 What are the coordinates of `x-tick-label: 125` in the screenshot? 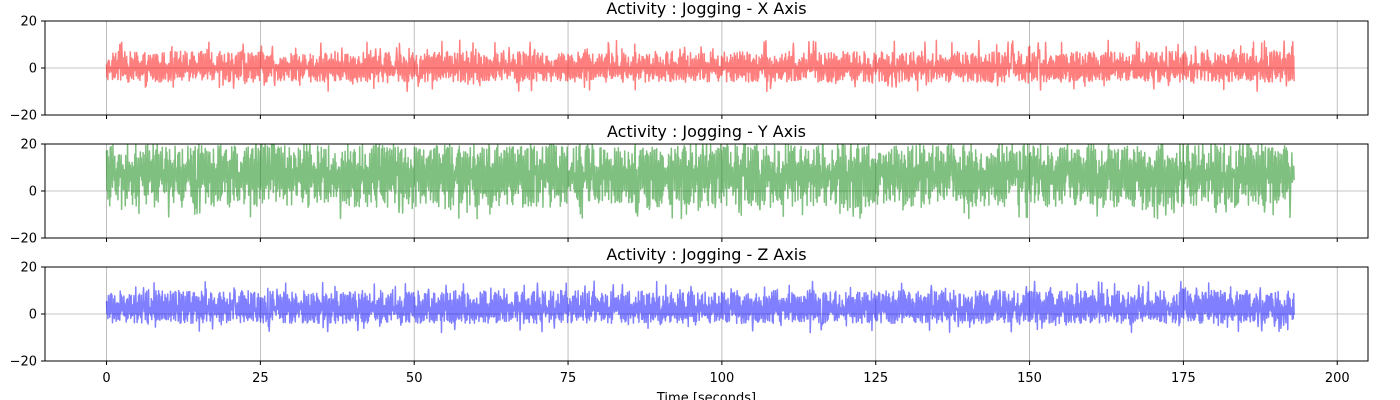 It's located at (875, 378).